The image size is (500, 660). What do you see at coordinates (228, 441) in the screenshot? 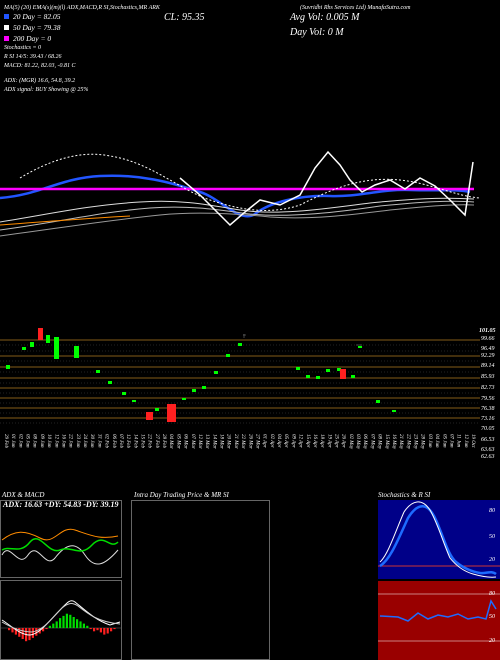
I see `date-label: 20 Mar` at bounding box center [228, 441].